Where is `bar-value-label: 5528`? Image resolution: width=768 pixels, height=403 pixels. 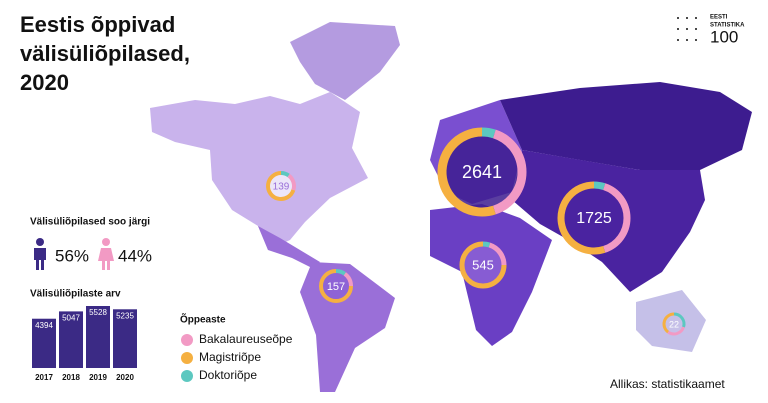
bar-value-label: 5528 is located at coordinates (98, 312).